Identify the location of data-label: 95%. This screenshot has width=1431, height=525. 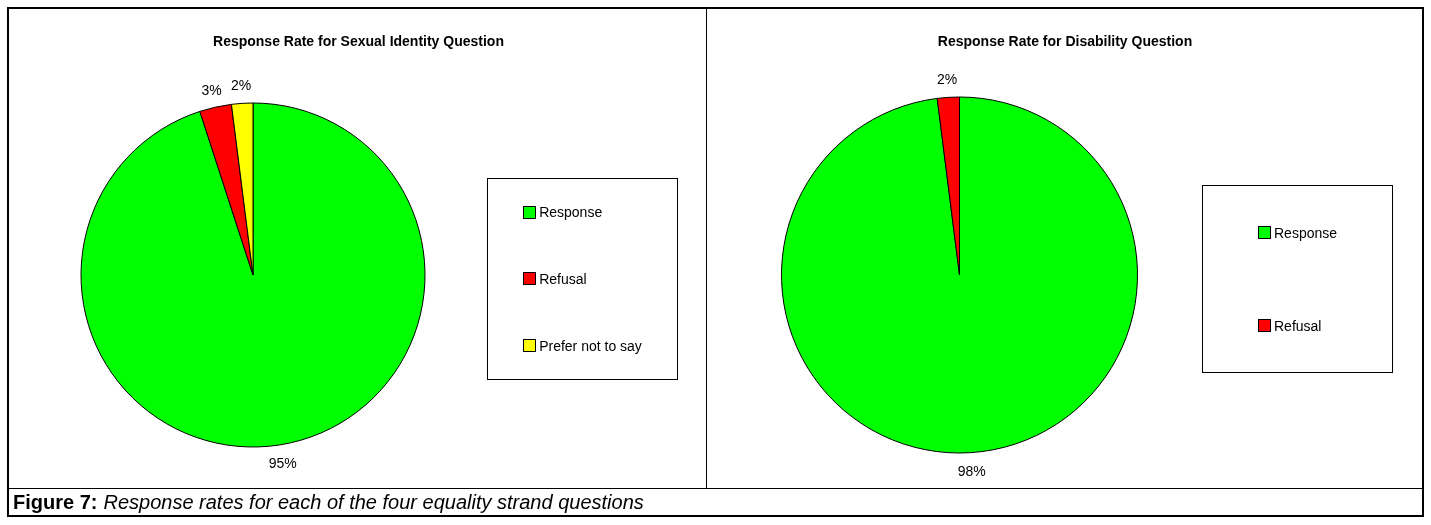
(282, 462).